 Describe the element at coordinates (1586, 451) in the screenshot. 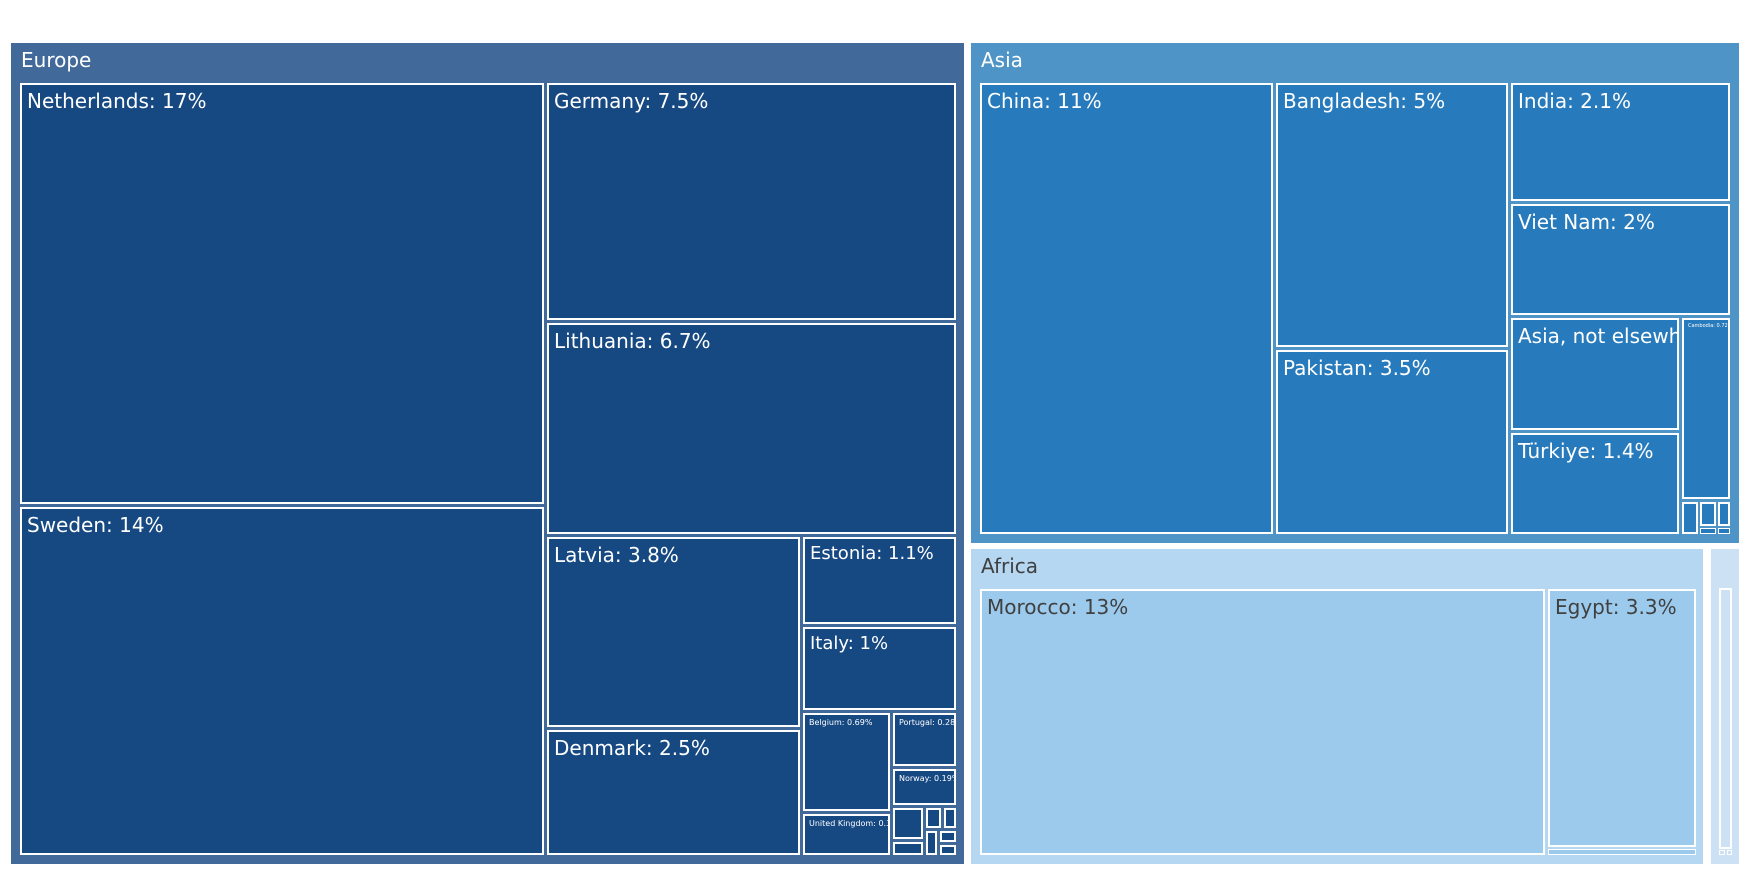

I see `tile-label-t-rkiye: Türkiye: 1.4%` at that location.